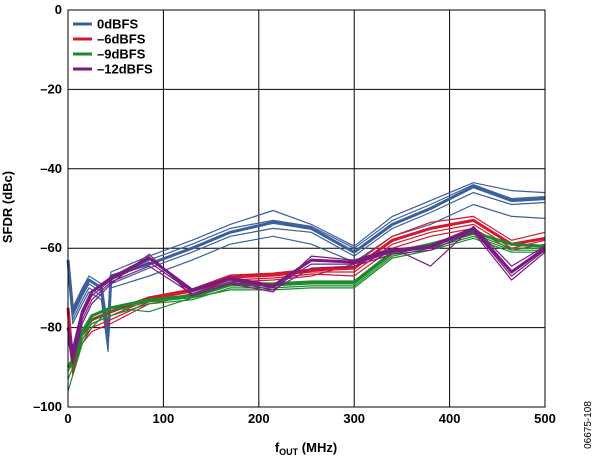  What do you see at coordinates (118, 24) in the screenshot?
I see `legend-label: 0dBFS` at bounding box center [118, 24].